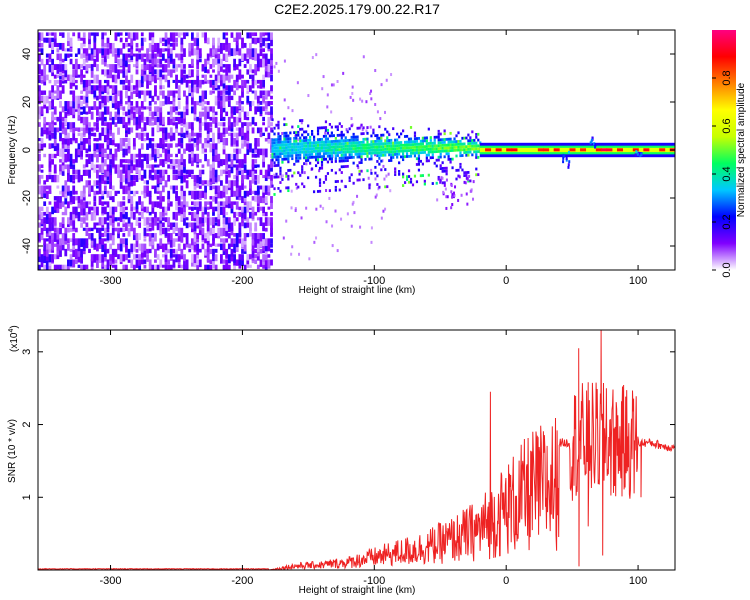  What do you see at coordinates (242, 581) in the screenshot?
I see `x-tick-label: -200` at bounding box center [242, 581].